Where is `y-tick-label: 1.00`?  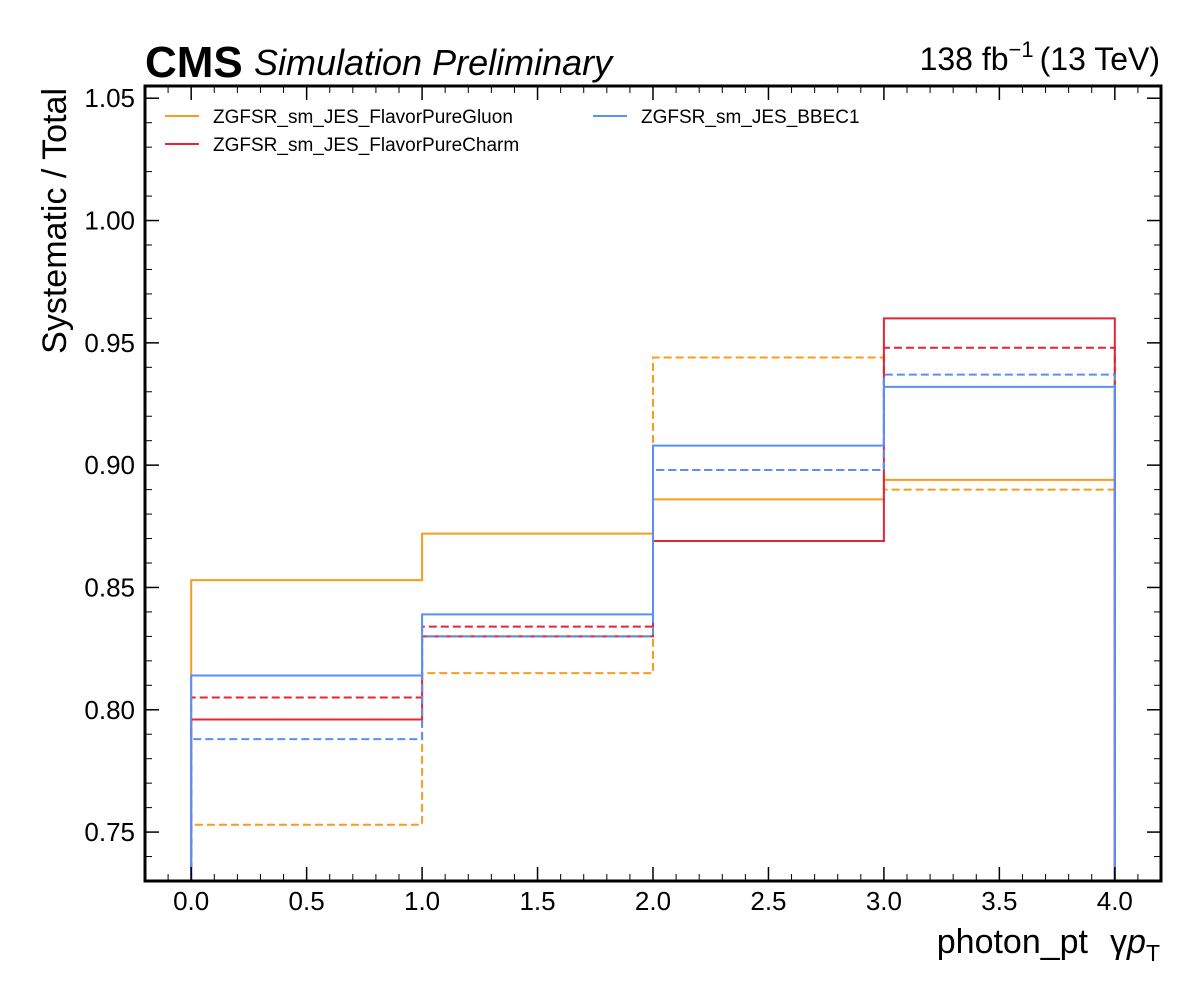
y-tick-label: 1.00 is located at coordinates (109, 221).